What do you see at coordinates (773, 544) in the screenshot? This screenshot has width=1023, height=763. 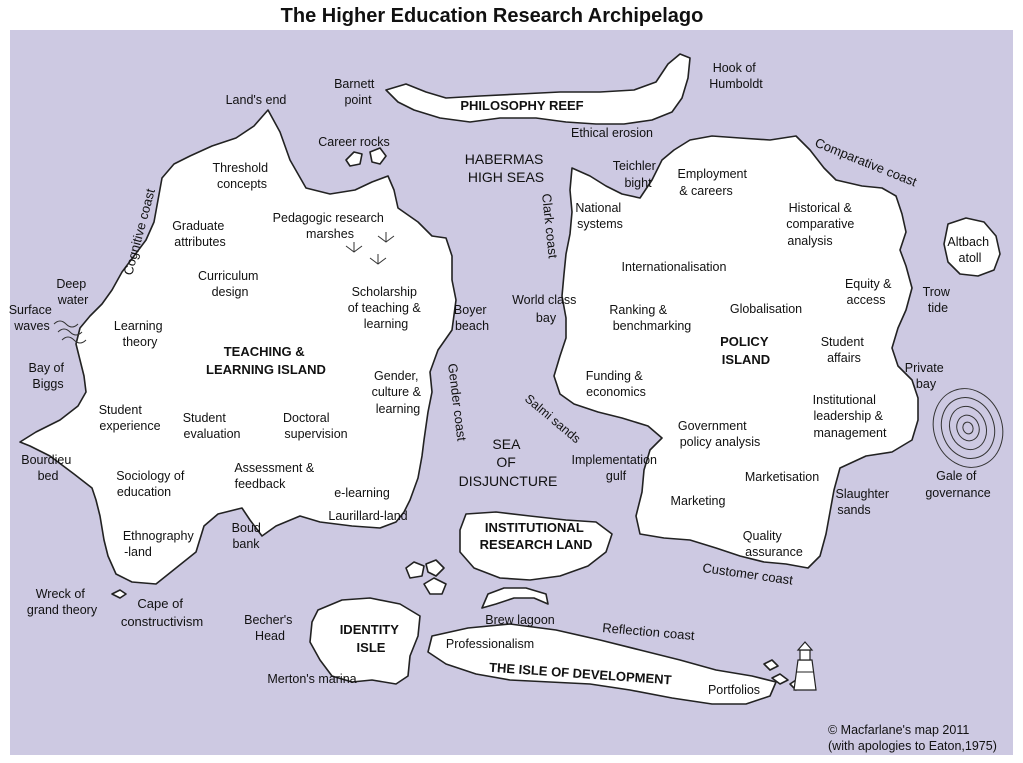 I see `quality-assurance: Quality assurance` at bounding box center [773, 544].